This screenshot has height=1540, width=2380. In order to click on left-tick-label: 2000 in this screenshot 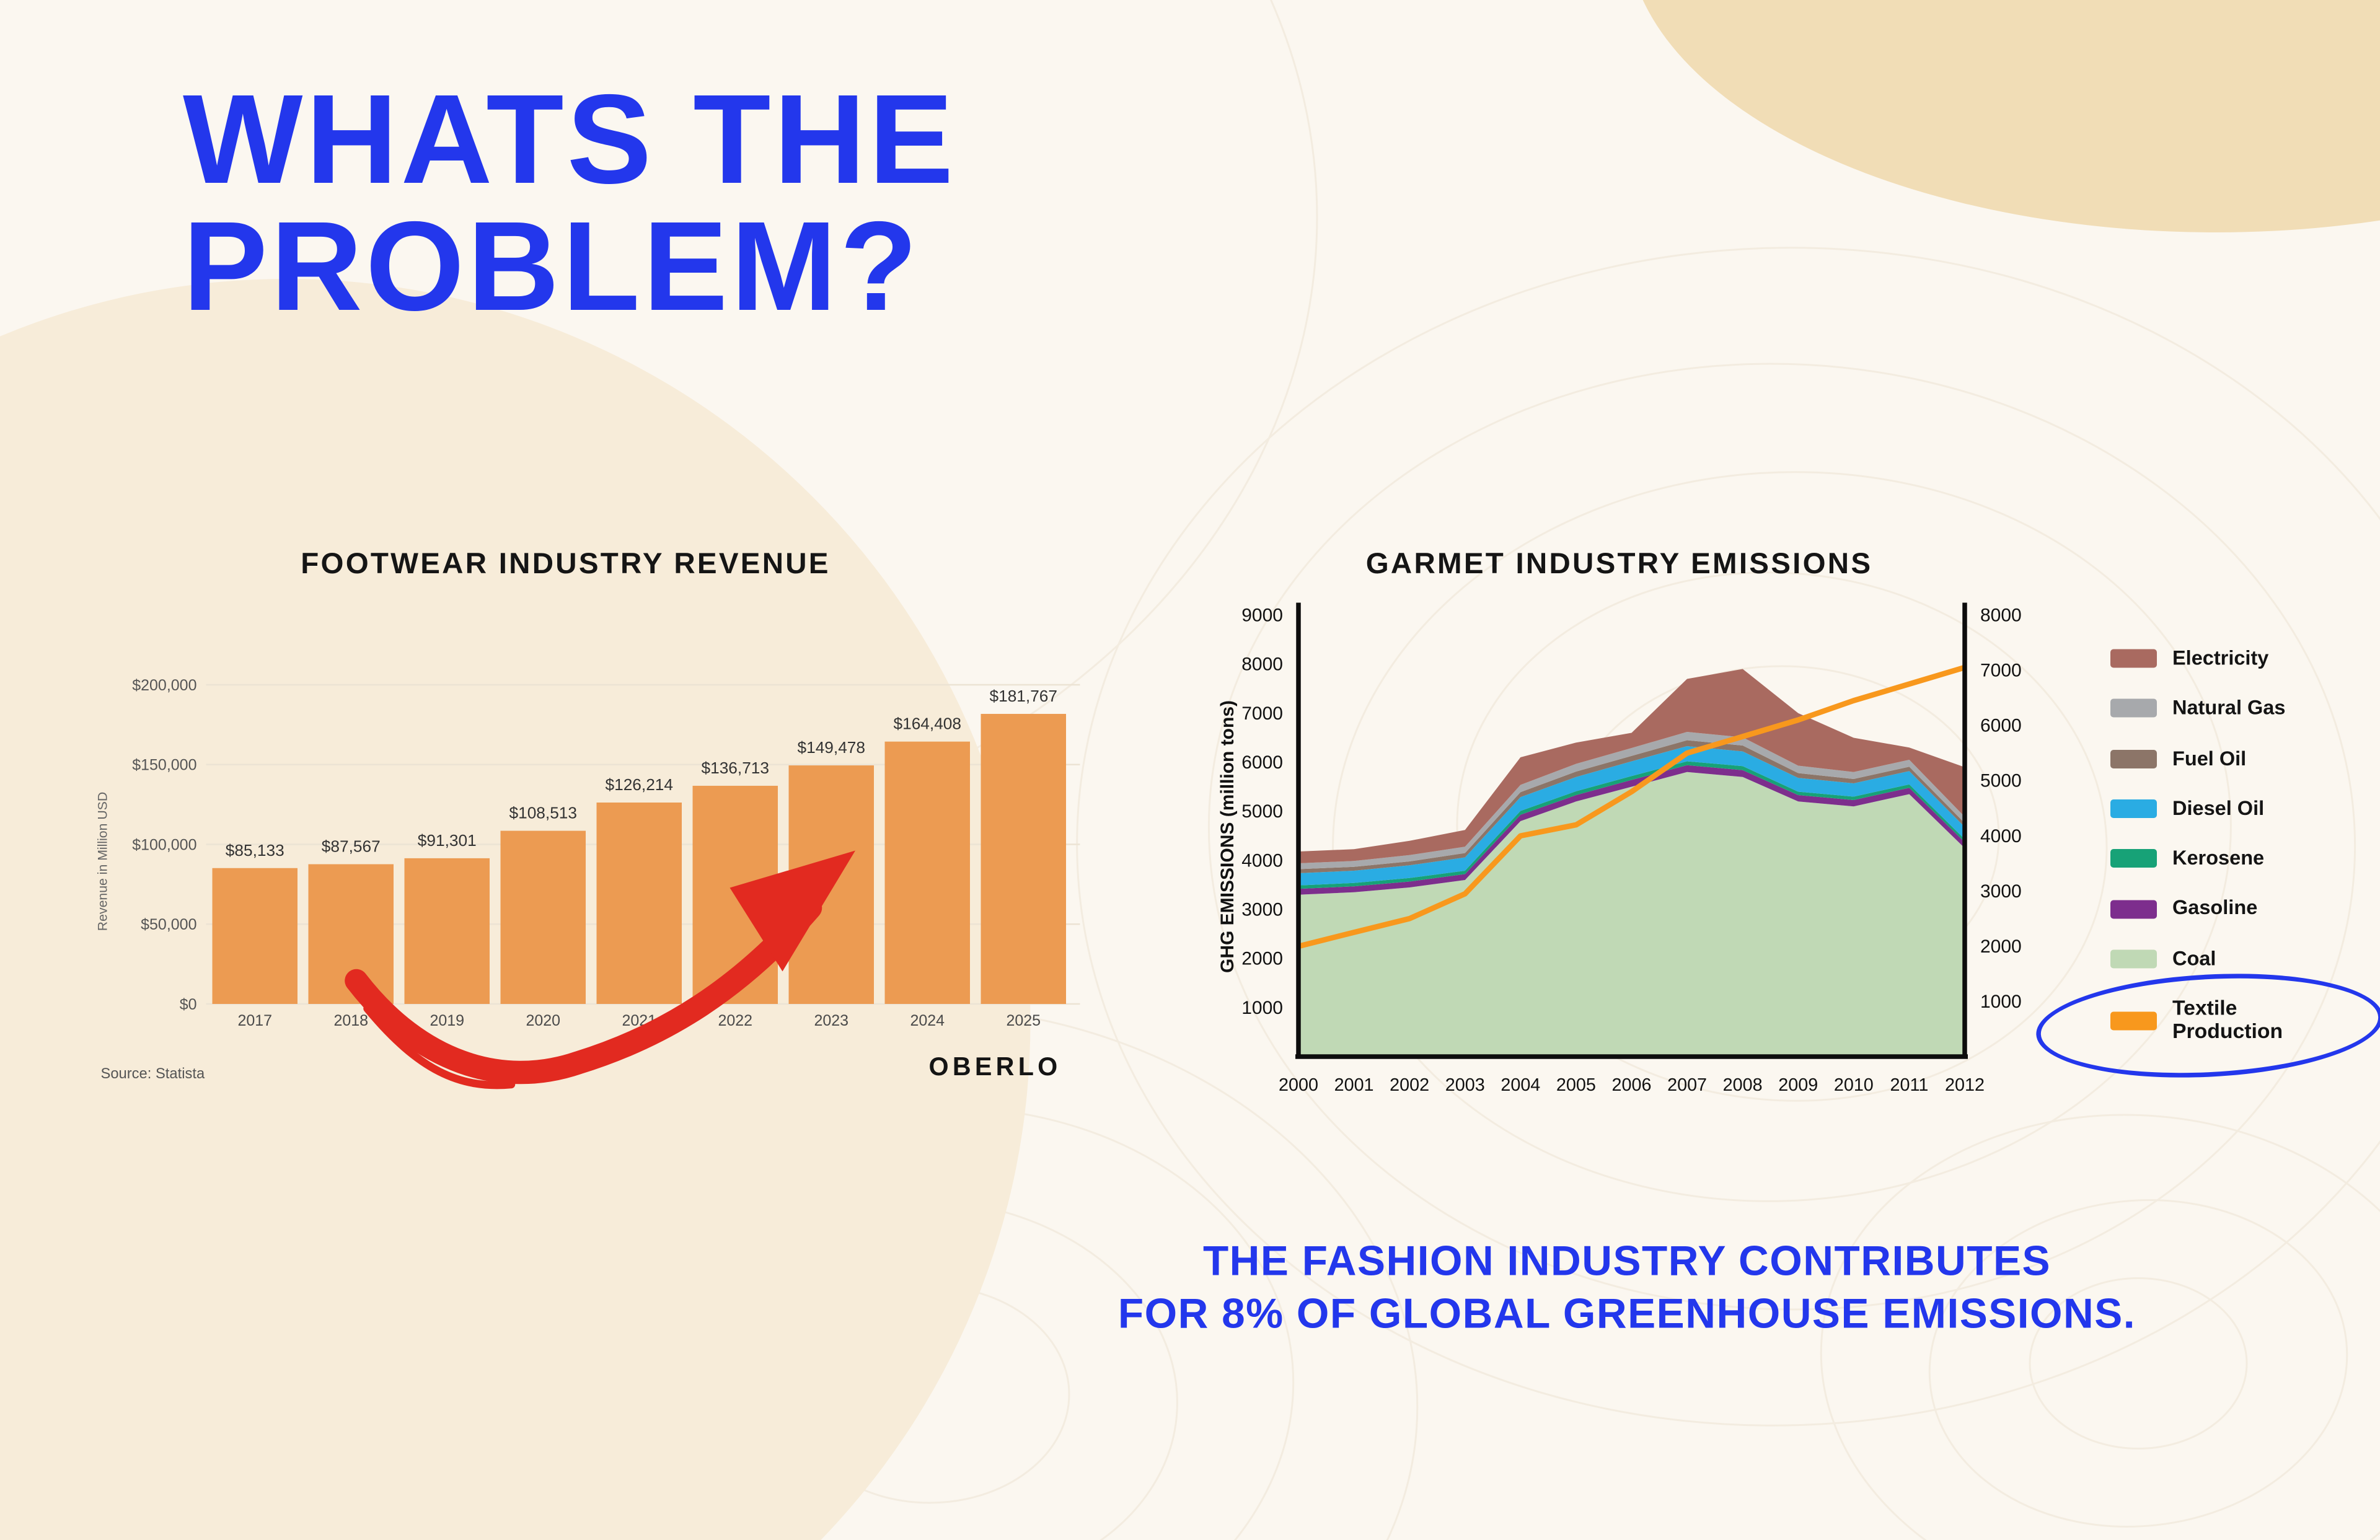, I will do `click(1262, 959)`.